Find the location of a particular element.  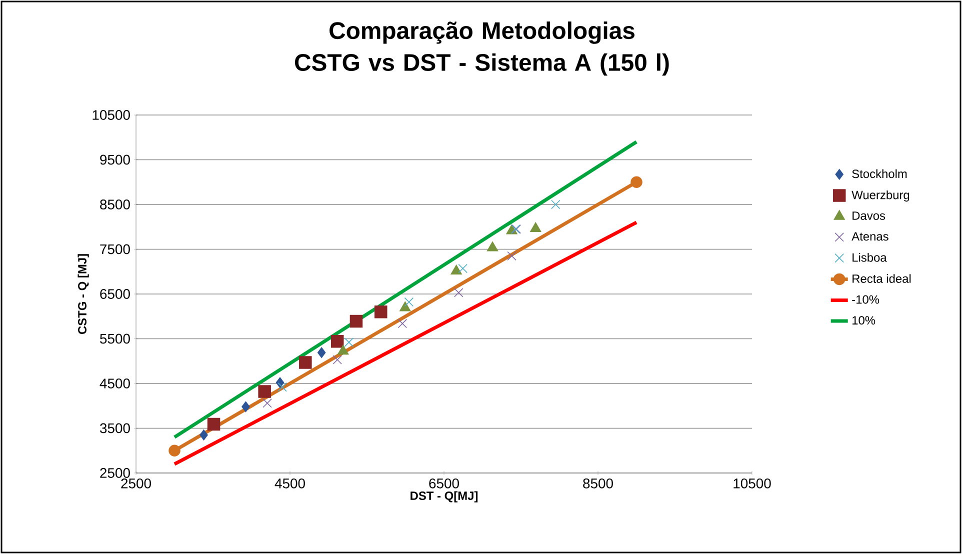

y-tick-label: 10500 is located at coordinates (111, 115).